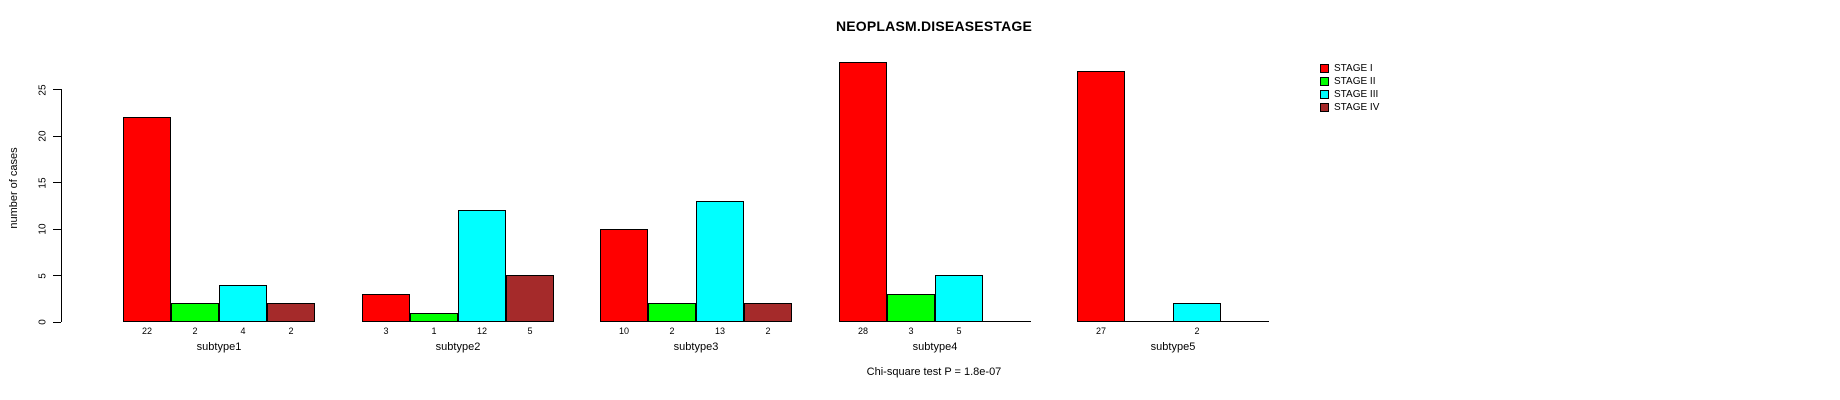 This screenshot has height=400, width=1840. Describe the element at coordinates (434, 317) in the screenshot. I see `bar-subtype2-stage-ii` at that location.